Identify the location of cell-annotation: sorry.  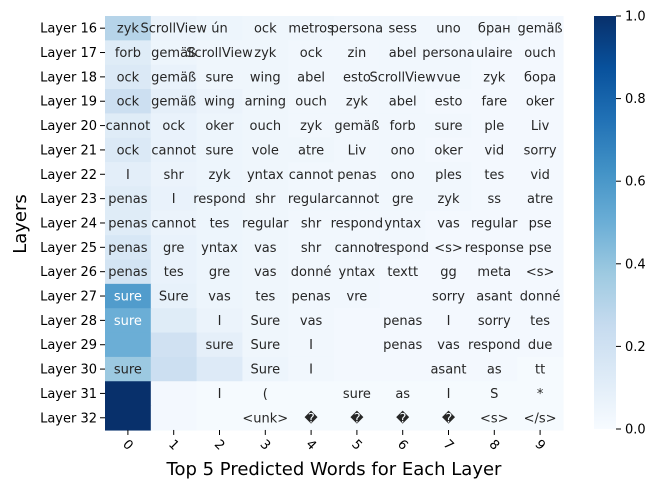
(494, 321).